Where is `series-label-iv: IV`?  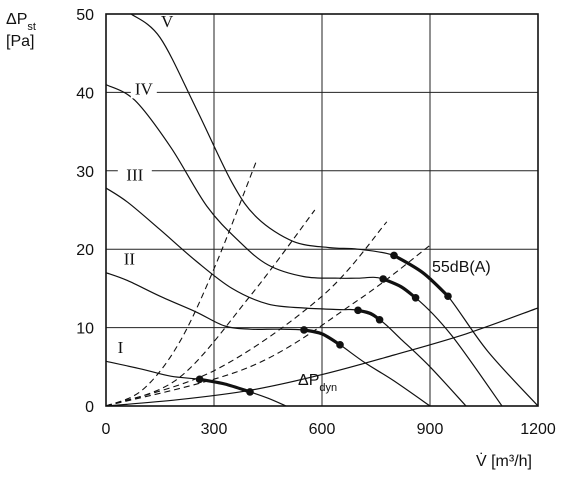 series-label-iv: IV is located at coordinates (144, 88).